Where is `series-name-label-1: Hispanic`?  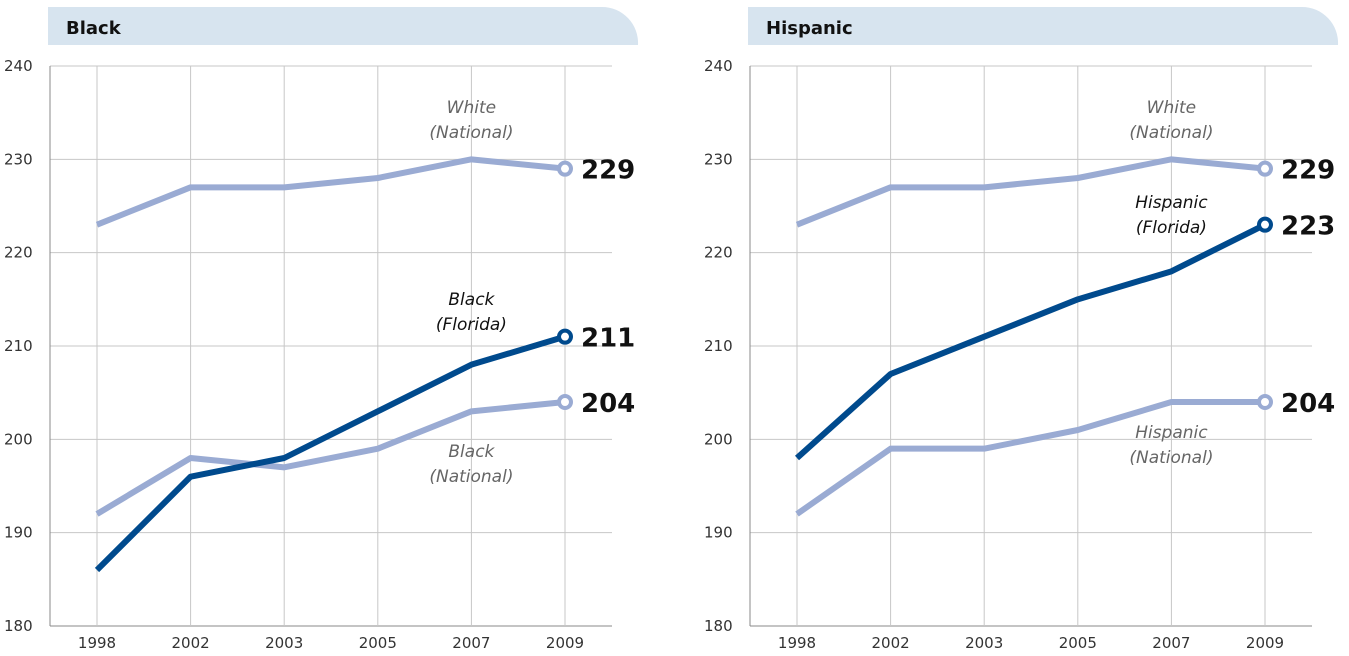 series-name-label-1: Hispanic is located at coordinates (1171, 433).